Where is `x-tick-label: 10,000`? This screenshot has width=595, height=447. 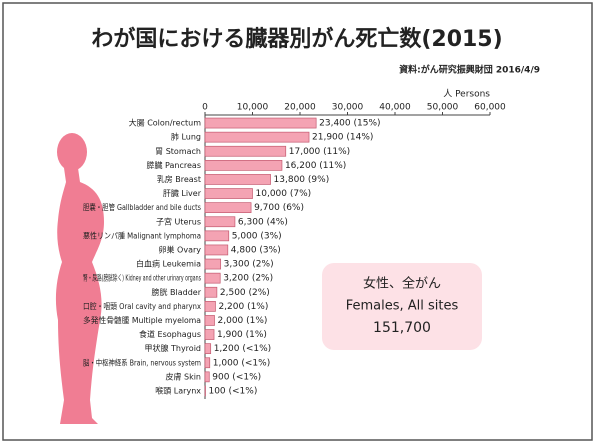
x-tick-label: 10,000 is located at coordinates (253, 108).